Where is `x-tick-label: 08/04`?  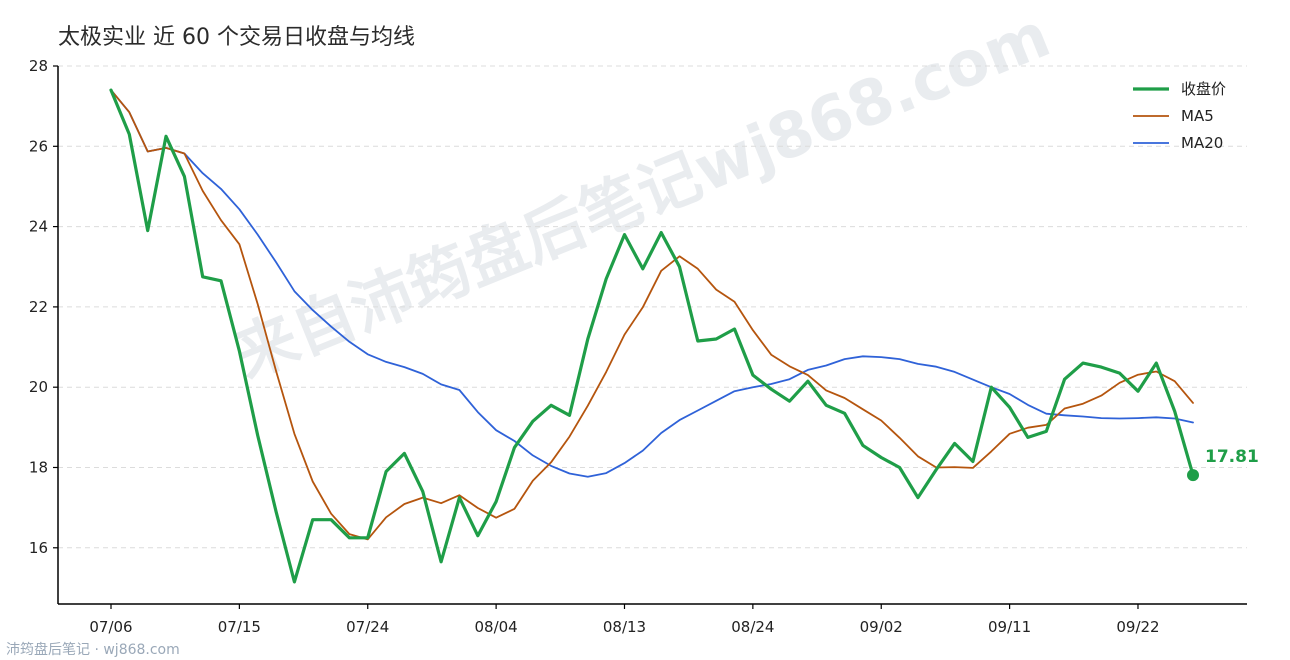
x-tick-label: 08/04 is located at coordinates (496, 627).